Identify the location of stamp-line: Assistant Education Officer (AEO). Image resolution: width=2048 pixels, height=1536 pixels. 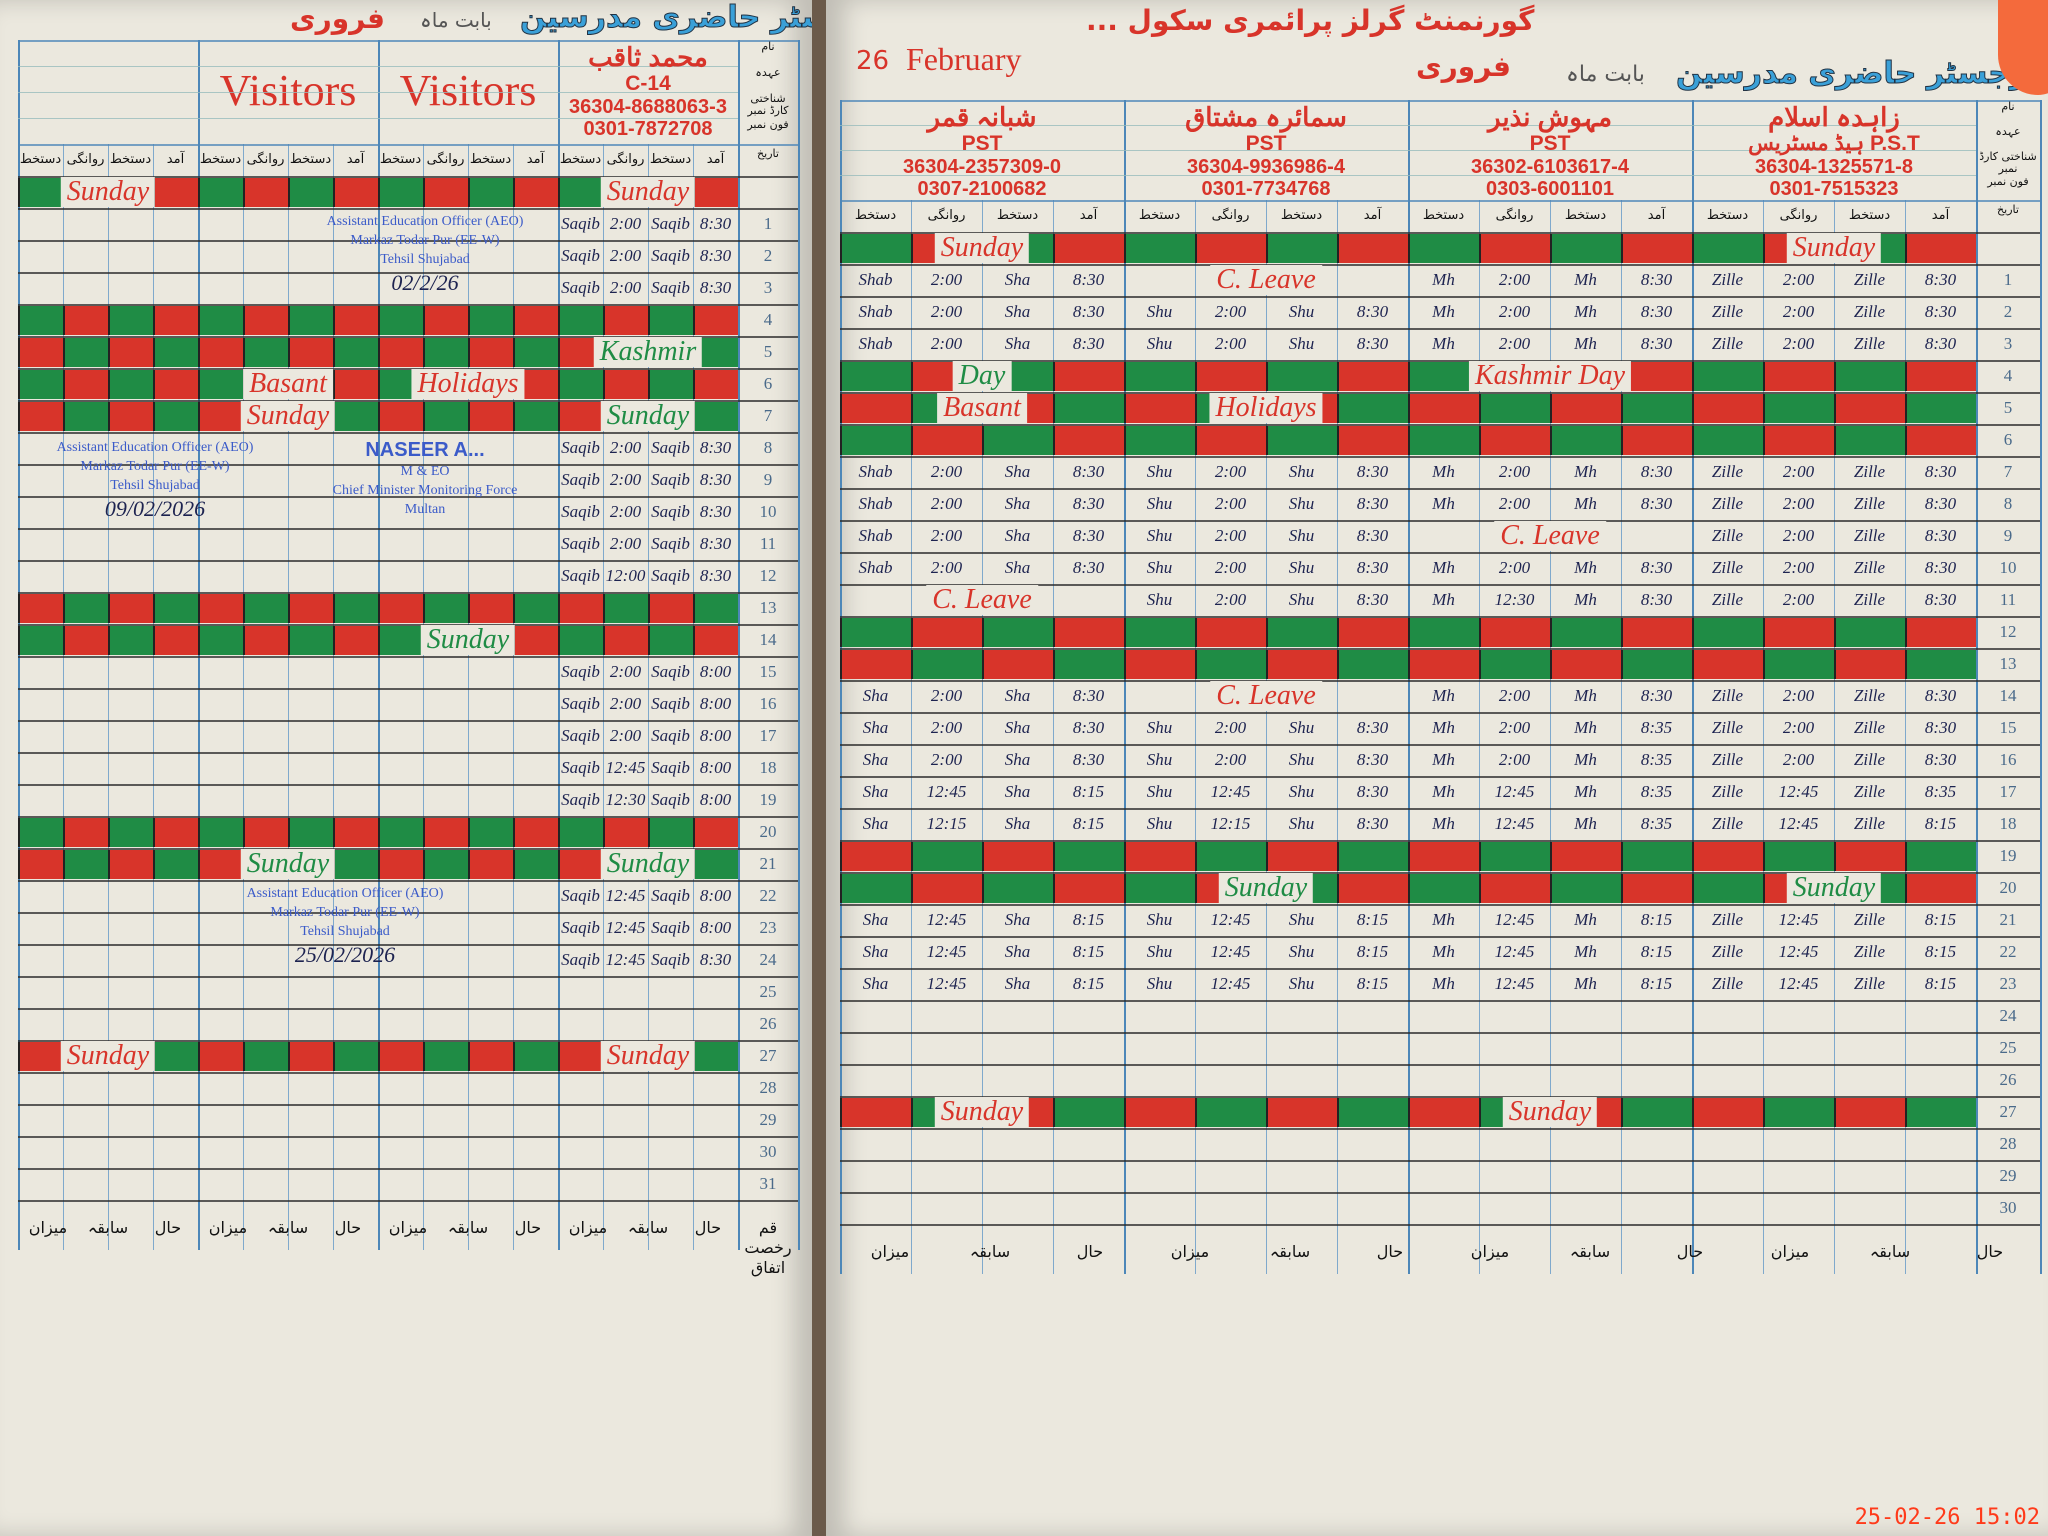
(155, 447).